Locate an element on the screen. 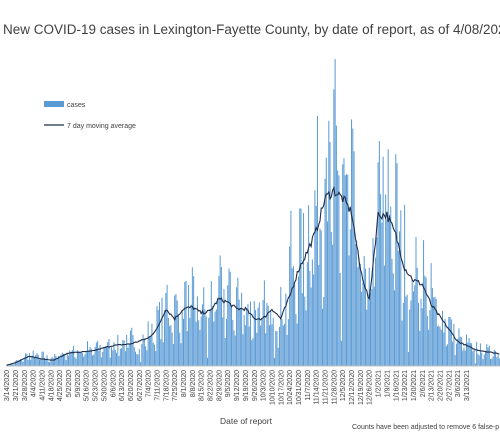 This screenshot has width=500, height=443. x-tick-label: 3/14/2020 is located at coordinates (7, 385).